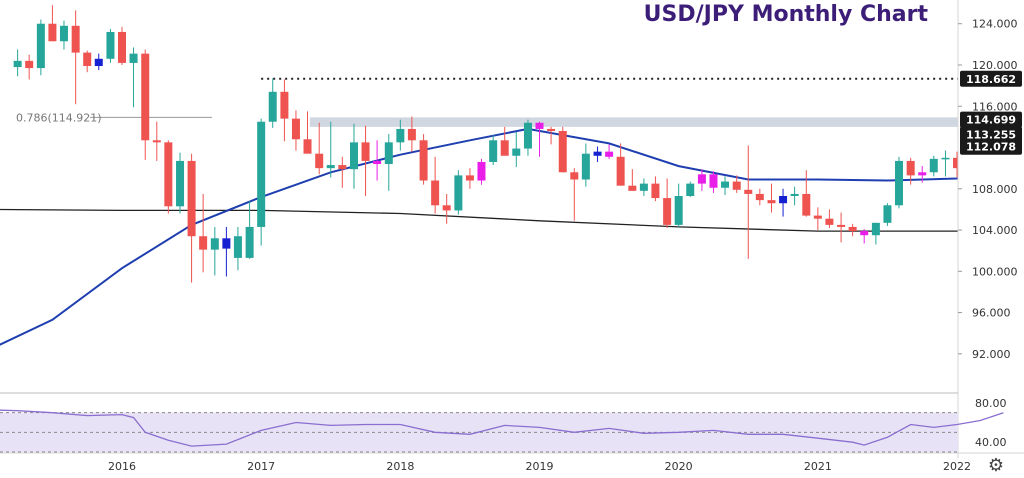 This screenshot has width=1024, height=478. I want to click on price-label-text: 112.078, so click(991, 147).